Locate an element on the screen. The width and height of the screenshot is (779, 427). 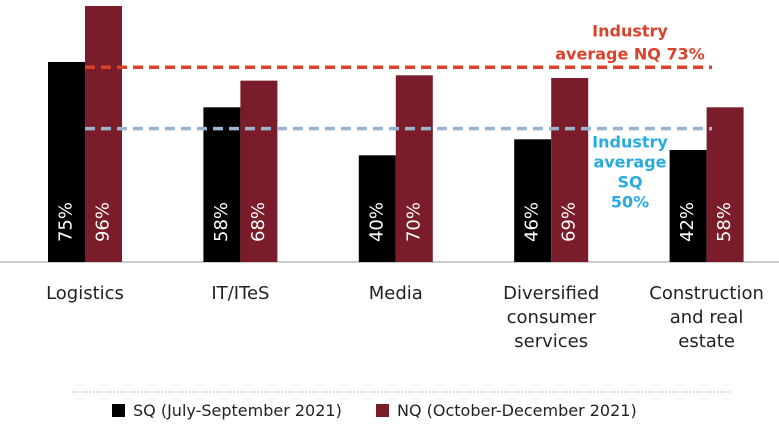
legend-item: SQ (July-September 2021) is located at coordinates (227, 411).